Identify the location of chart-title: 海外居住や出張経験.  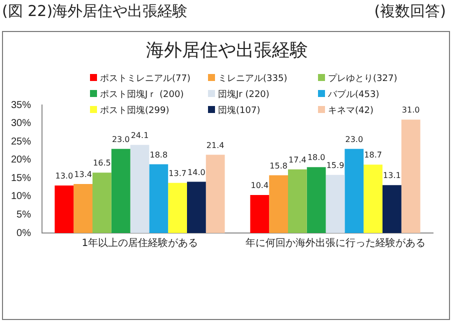
(227, 50).